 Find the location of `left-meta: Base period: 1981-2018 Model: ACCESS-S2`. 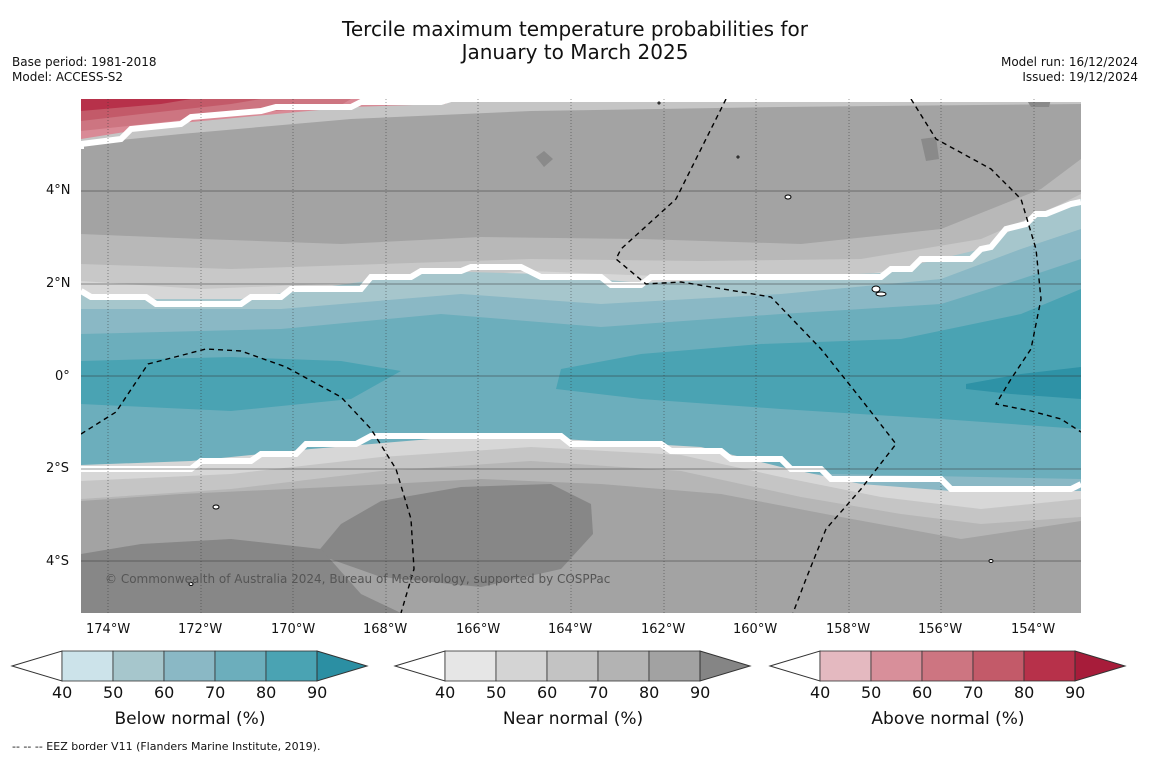

left-meta: Base period: 1981-2018 Model: ACCESS-S2 is located at coordinates (84, 70).